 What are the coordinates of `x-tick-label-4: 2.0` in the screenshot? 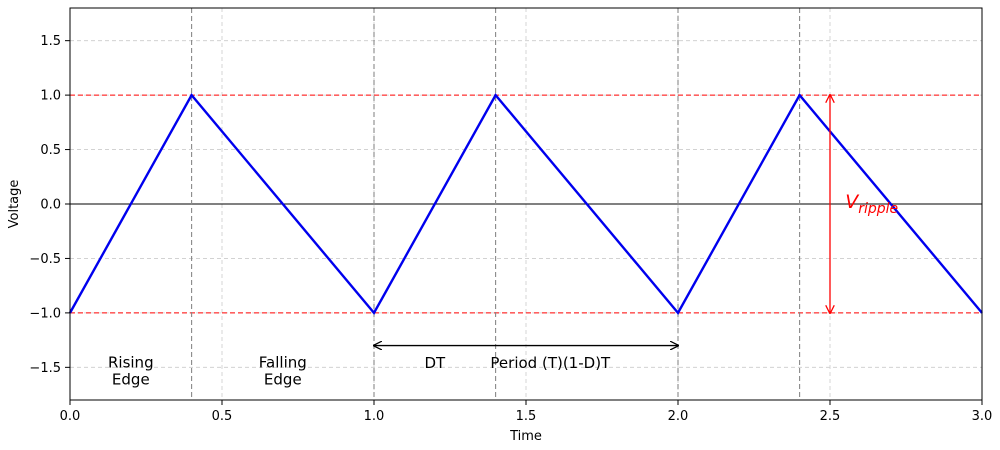 It's located at (678, 416).